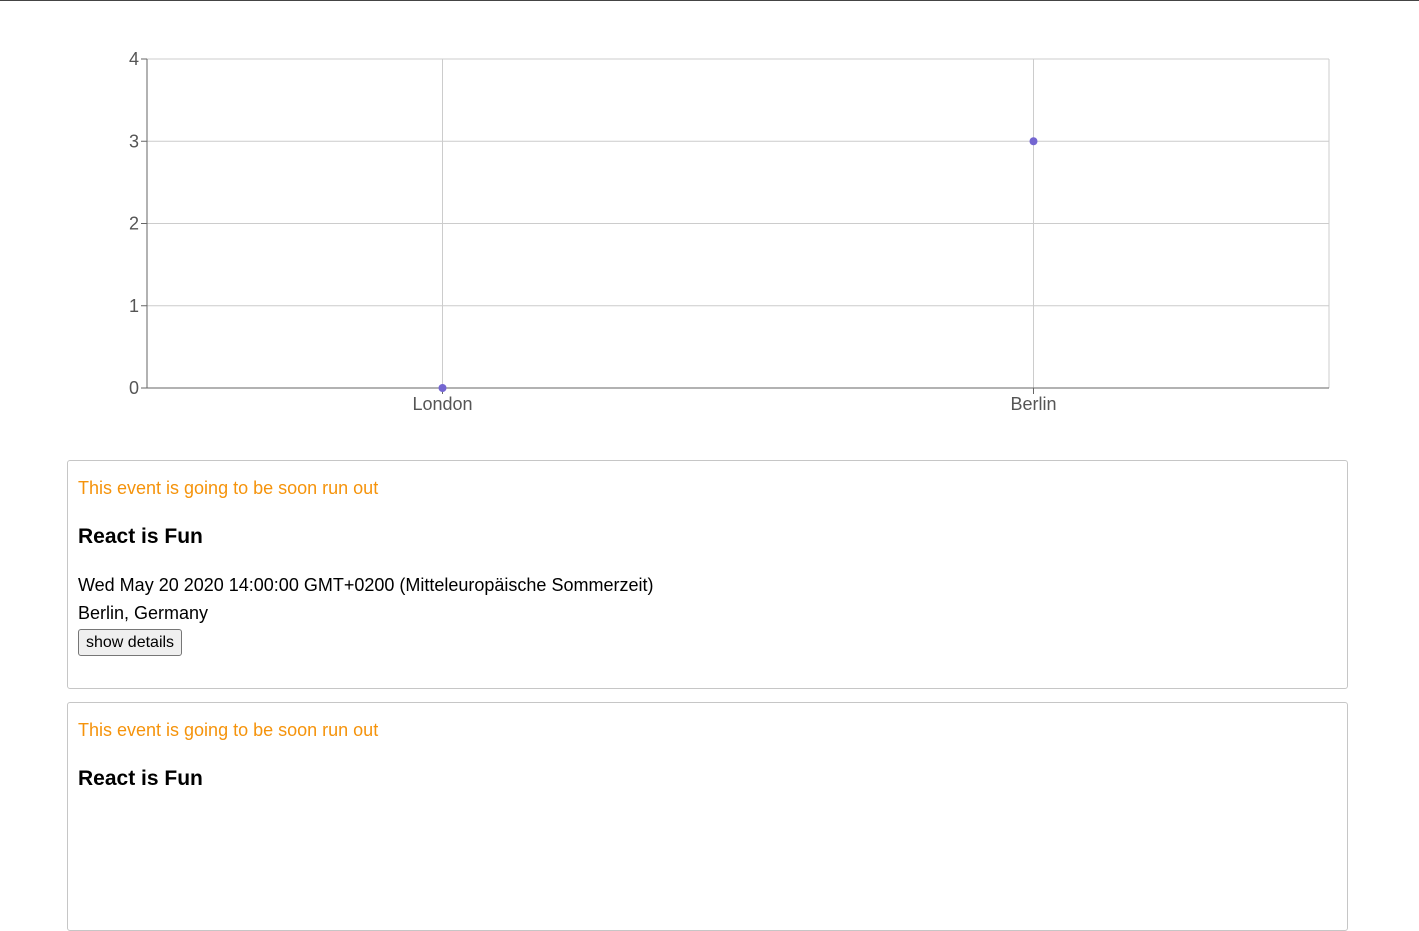  I want to click on y-axis-ticks: 0 1 2 3 4, so click(138, 223).